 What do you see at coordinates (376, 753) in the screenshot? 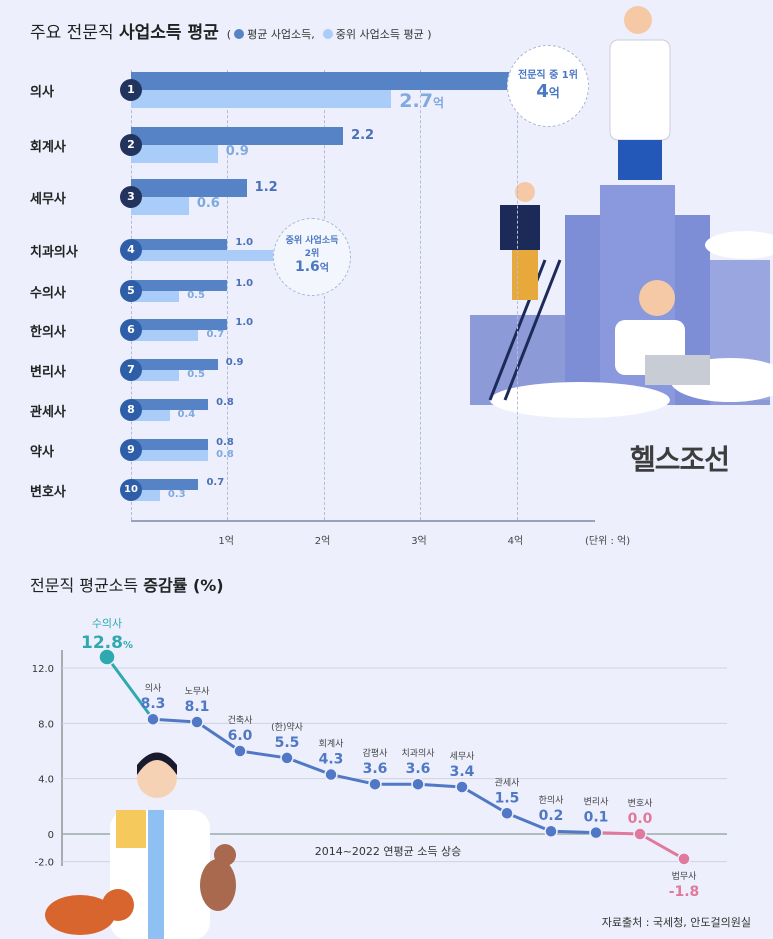
I see `point-category-label: 감평사` at bounding box center [376, 753].